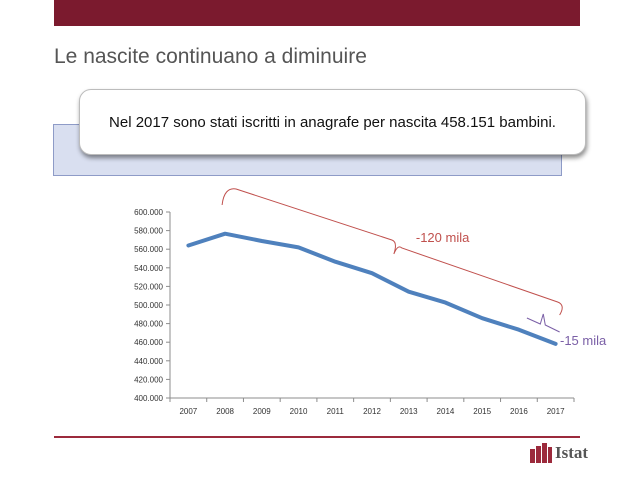  I want to click on y-tick-label: 580.000, so click(148, 231).